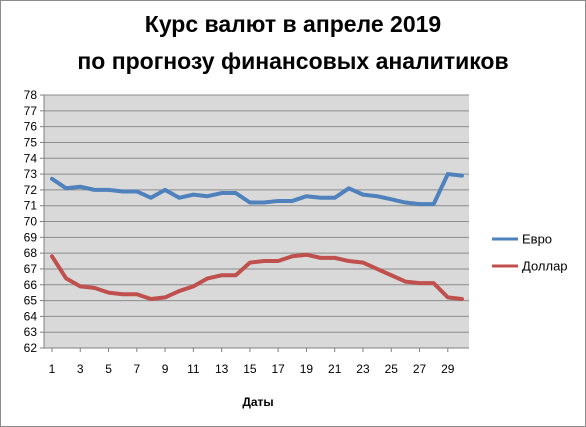 The image size is (586, 427). Describe the element at coordinates (31, 127) in the screenshot. I see `y-tick-label: 76` at that location.